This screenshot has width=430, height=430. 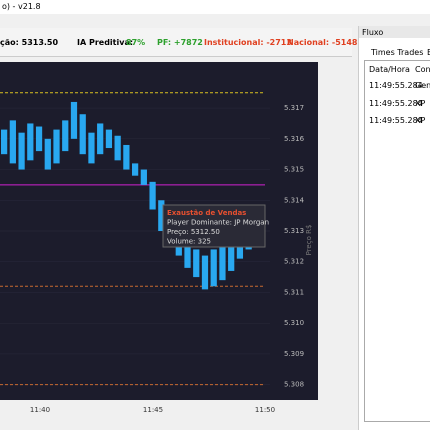 I want to click on price: ção: 5313.50, so click(x=29, y=42).